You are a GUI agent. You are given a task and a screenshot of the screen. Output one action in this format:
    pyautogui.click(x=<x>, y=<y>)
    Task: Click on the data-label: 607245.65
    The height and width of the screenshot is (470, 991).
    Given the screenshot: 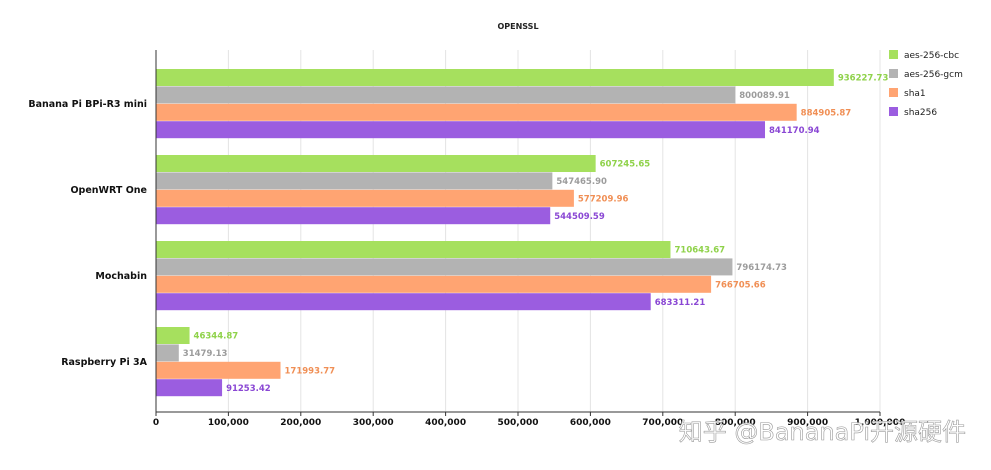 What is the action you would take?
    pyautogui.click(x=625, y=165)
    